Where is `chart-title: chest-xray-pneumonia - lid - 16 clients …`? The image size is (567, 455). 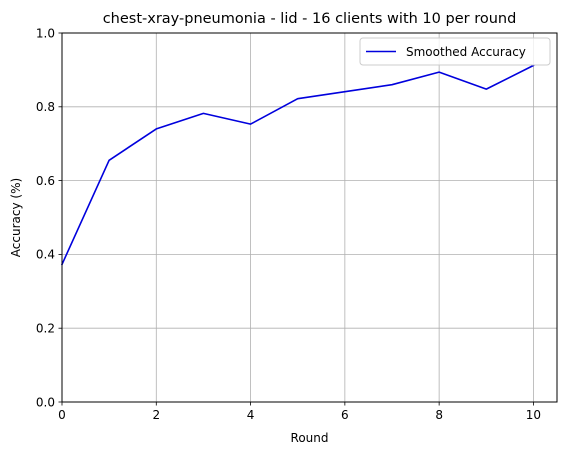
chart-title: chest-xray-pneumonia - lid - 16 clients … is located at coordinates (310, 19).